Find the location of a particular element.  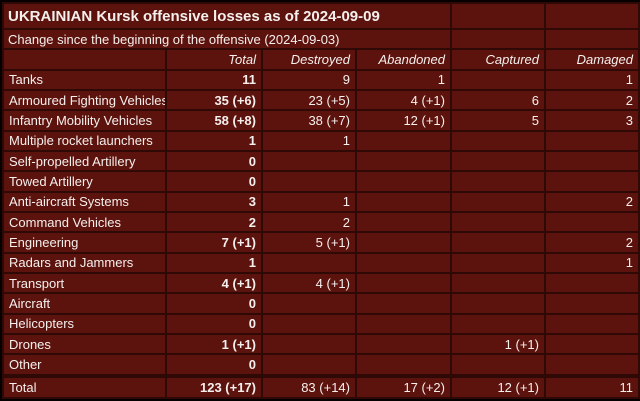

row-label: Armoured Fighting Vehicles is located at coordinates (84, 100).